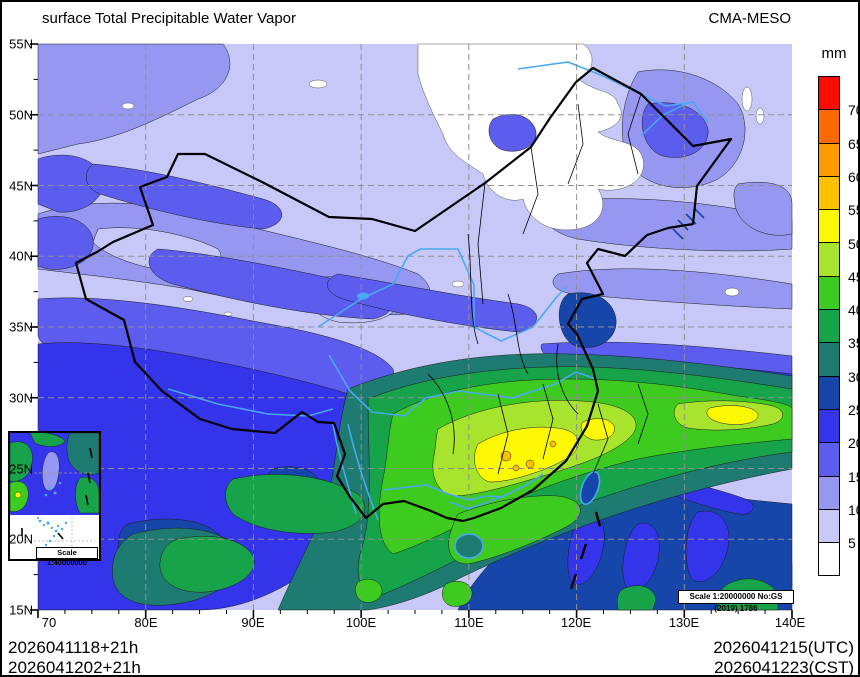 The width and height of the screenshot is (860, 677). What do you see at coordinates (853, 310) in the screenshot?
I see `colorbar-tick-label: 40` at bounding box center [853, 310].